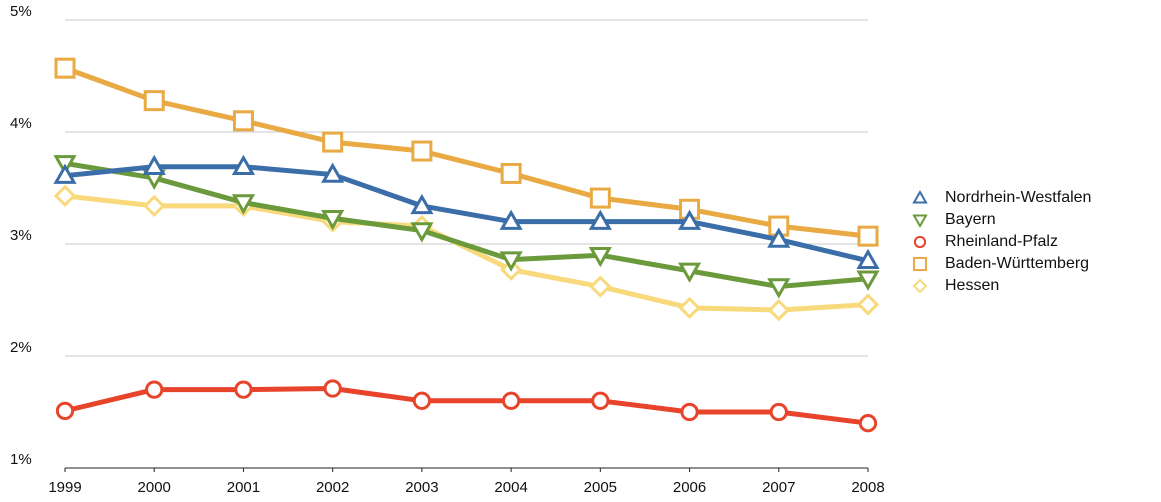 The height and width of the screenshot is (502, 1161). I want to click on x-tick-label: 2005, so click(600, 487).